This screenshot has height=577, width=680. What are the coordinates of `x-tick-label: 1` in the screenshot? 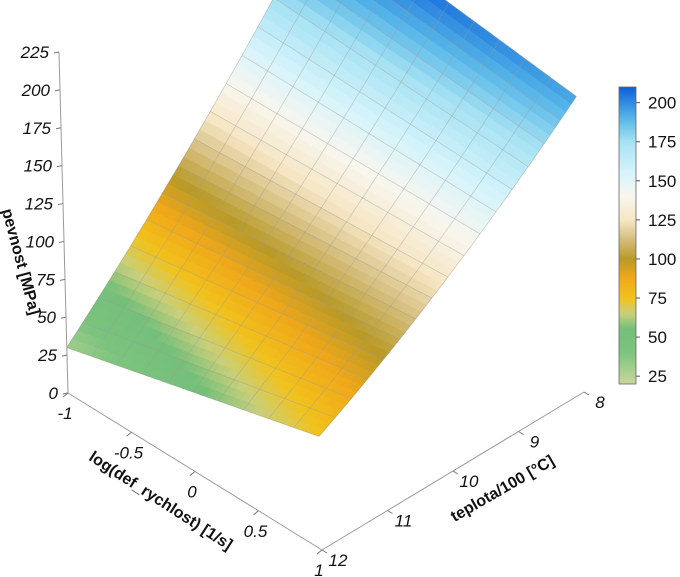 It's located at (318, 569).